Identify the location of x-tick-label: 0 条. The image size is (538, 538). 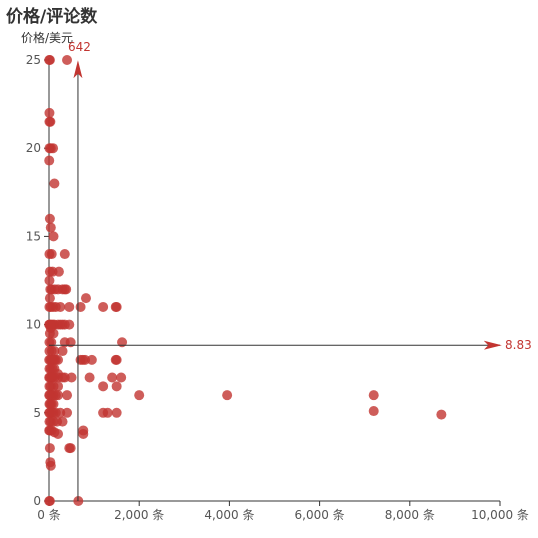
(48, 515).